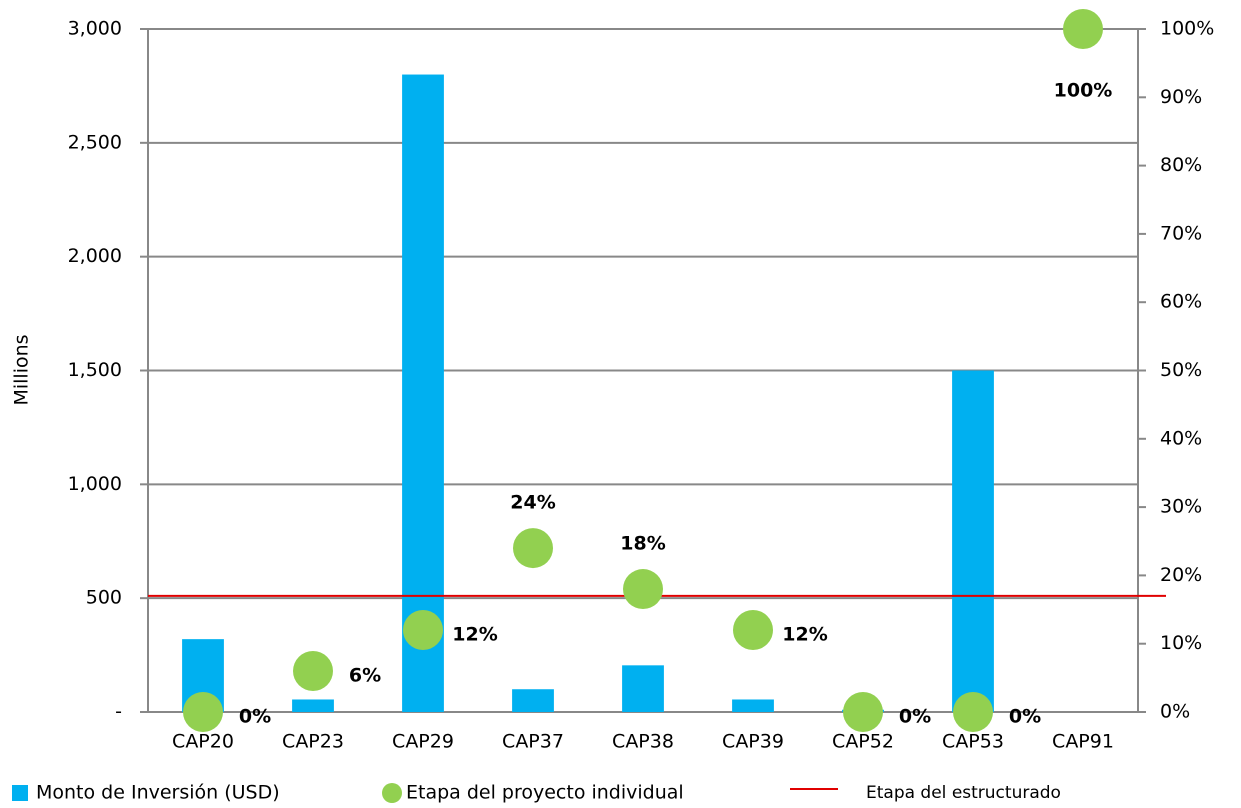 This screenshot has height=808, width=1241. I want to click on y-tick-label: 3,000, so click(95, 29).